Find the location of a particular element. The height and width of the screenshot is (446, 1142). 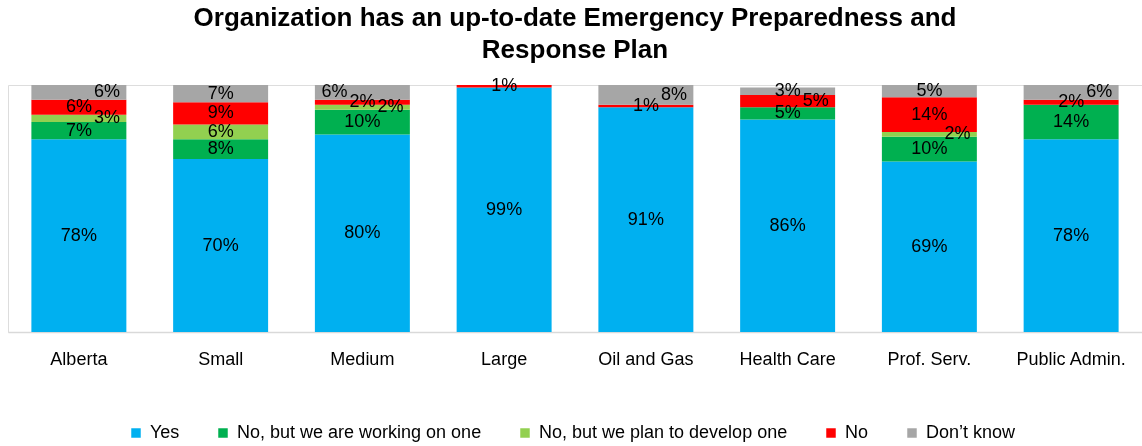

data-label: 80% is located at coordinates (362, 232).